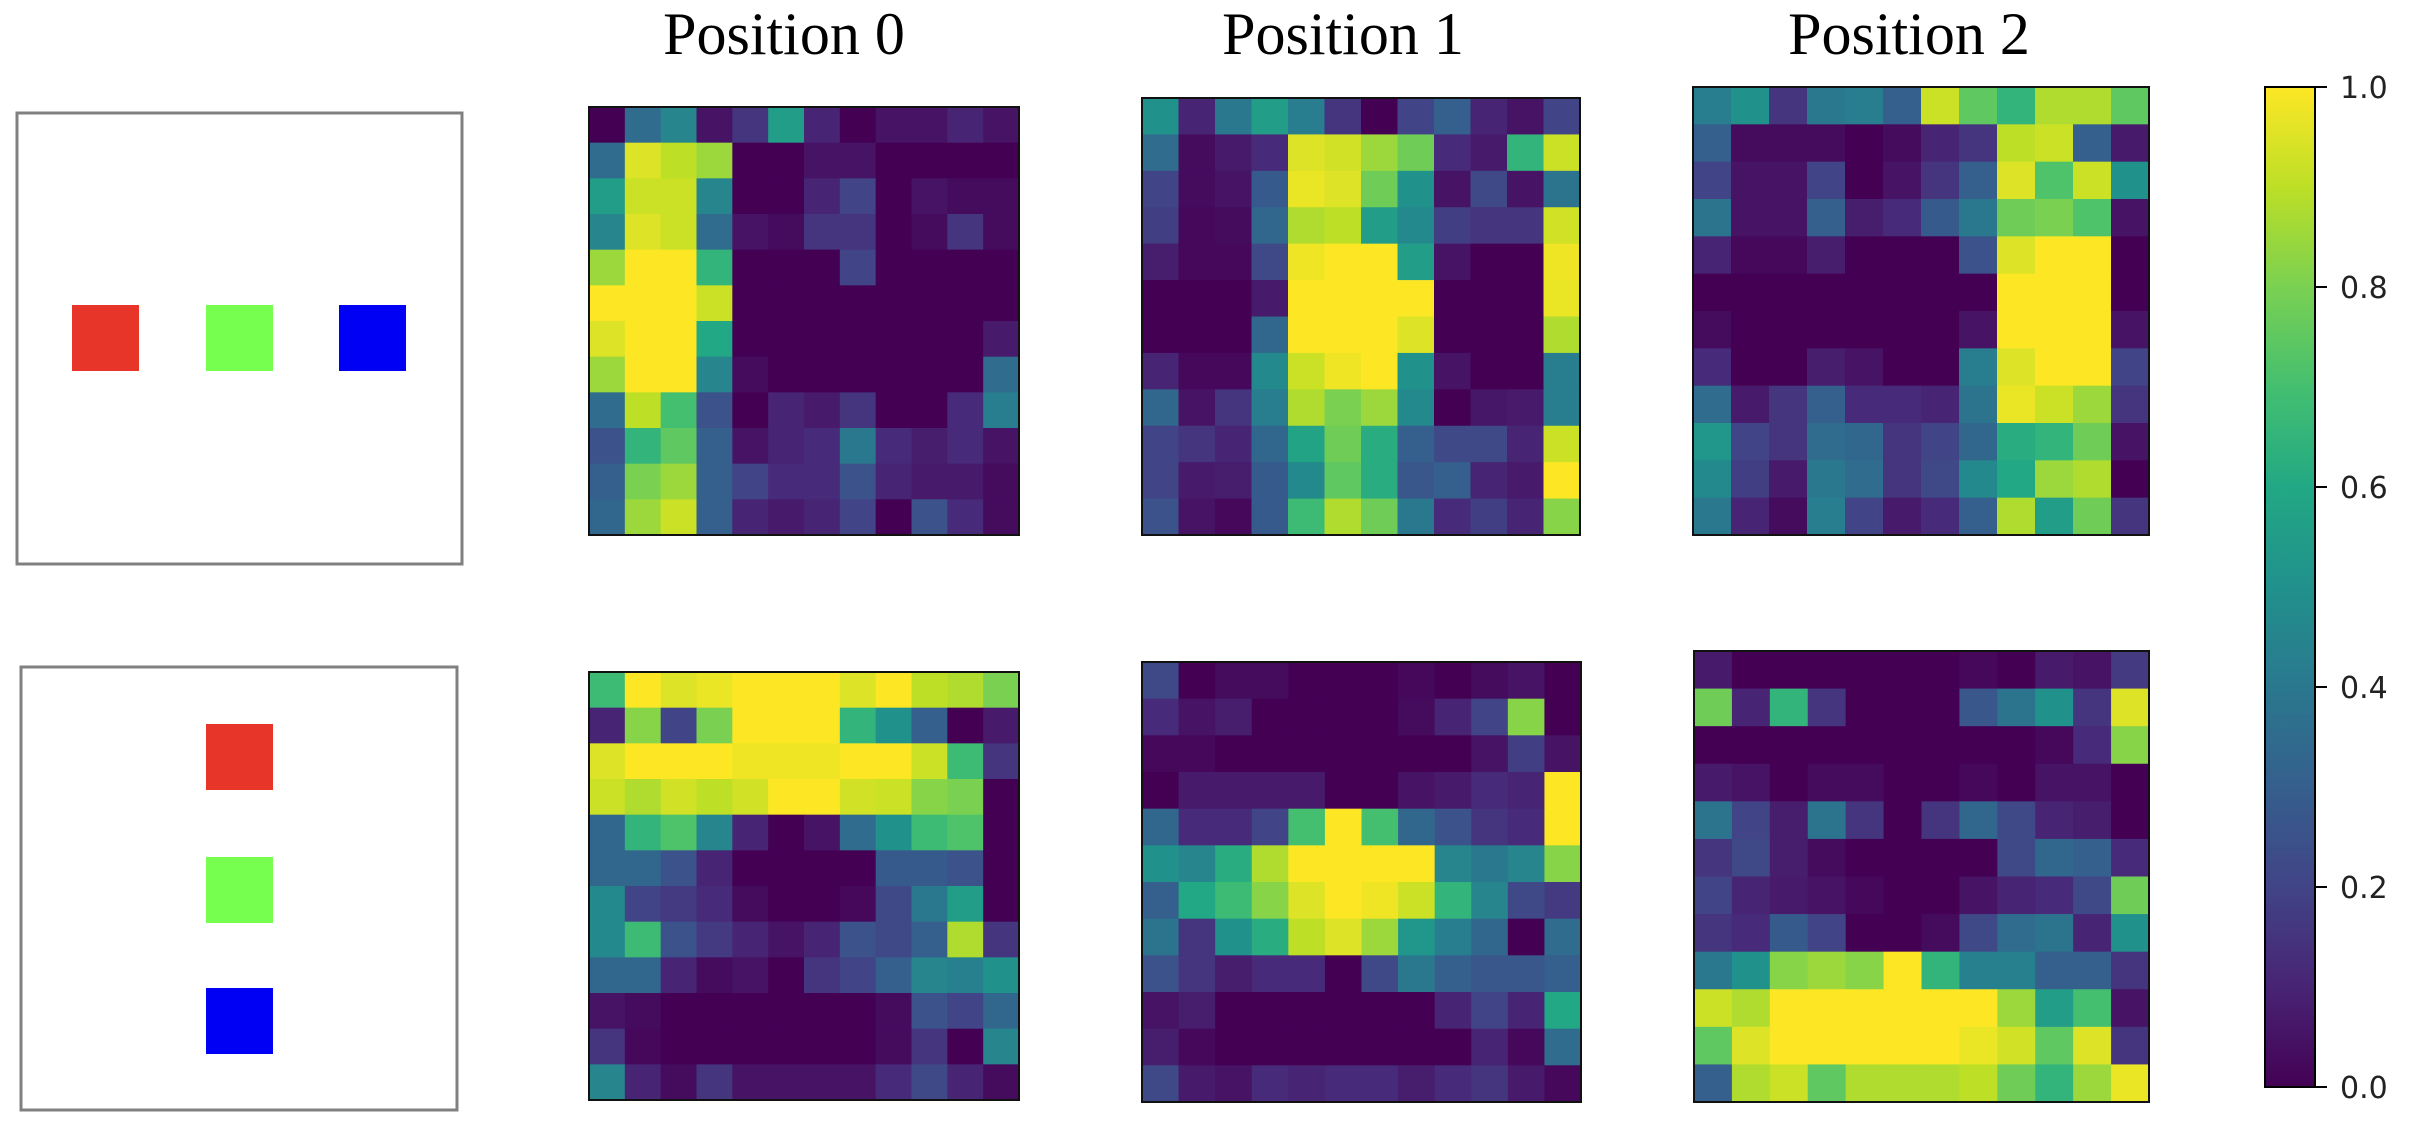 This screenshot has height=1126, width=2414. I want to click on red-square, so click(105, 338).